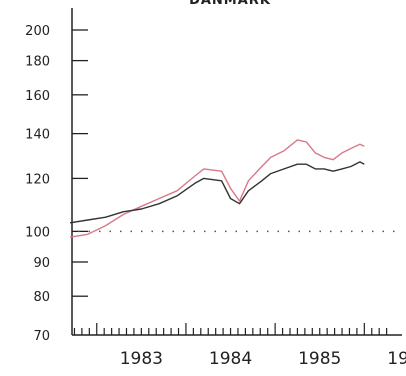  What do you see at coordinates (37, 179) in the screenshot?
I see `y-tick-label: 120` at bounding box center [37, 179].